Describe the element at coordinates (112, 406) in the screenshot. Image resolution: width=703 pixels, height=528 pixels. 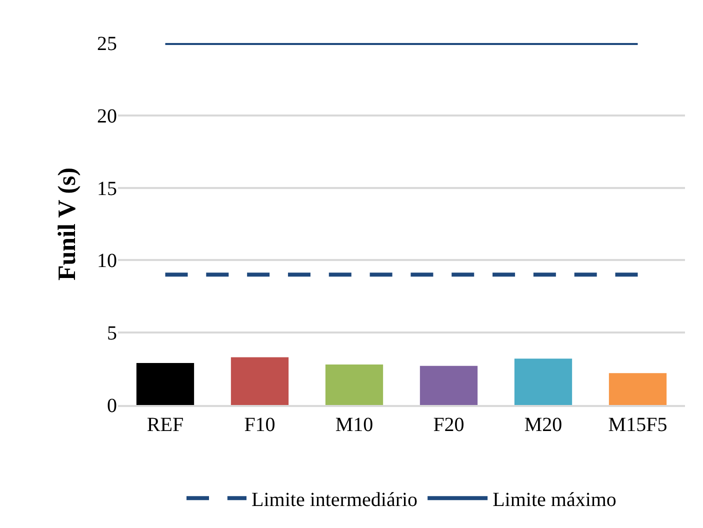
I see `y-tick-label: 0` at that location.